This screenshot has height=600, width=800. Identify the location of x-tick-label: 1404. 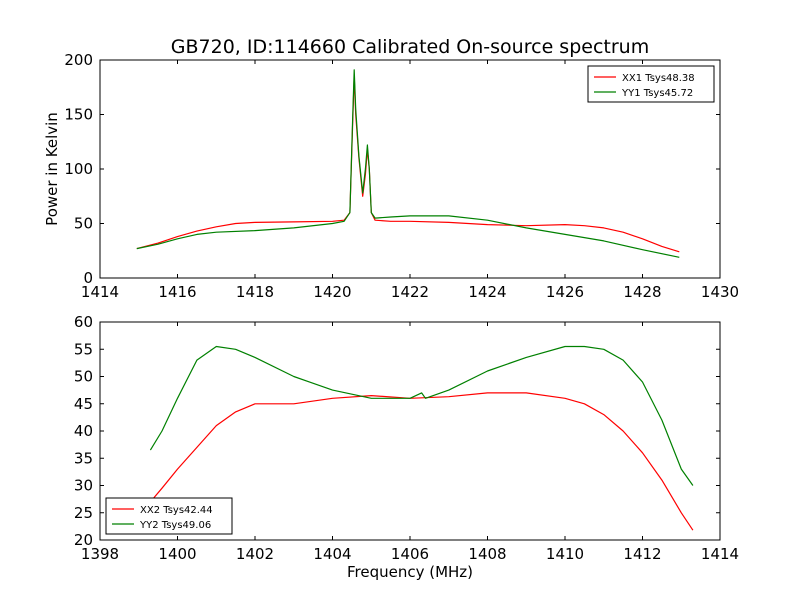
(332, 554).